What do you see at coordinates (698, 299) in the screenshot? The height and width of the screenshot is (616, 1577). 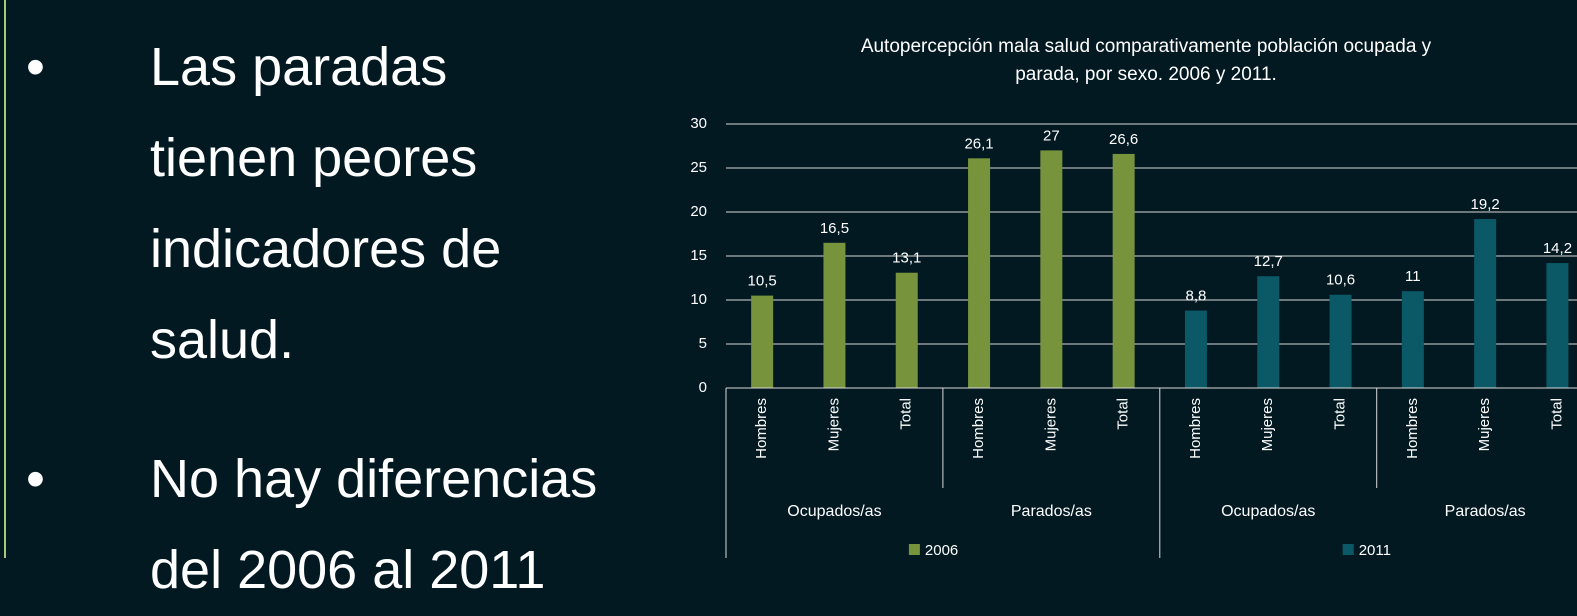 I see `y-tick-label: 10` at bounding box center [698, 299].